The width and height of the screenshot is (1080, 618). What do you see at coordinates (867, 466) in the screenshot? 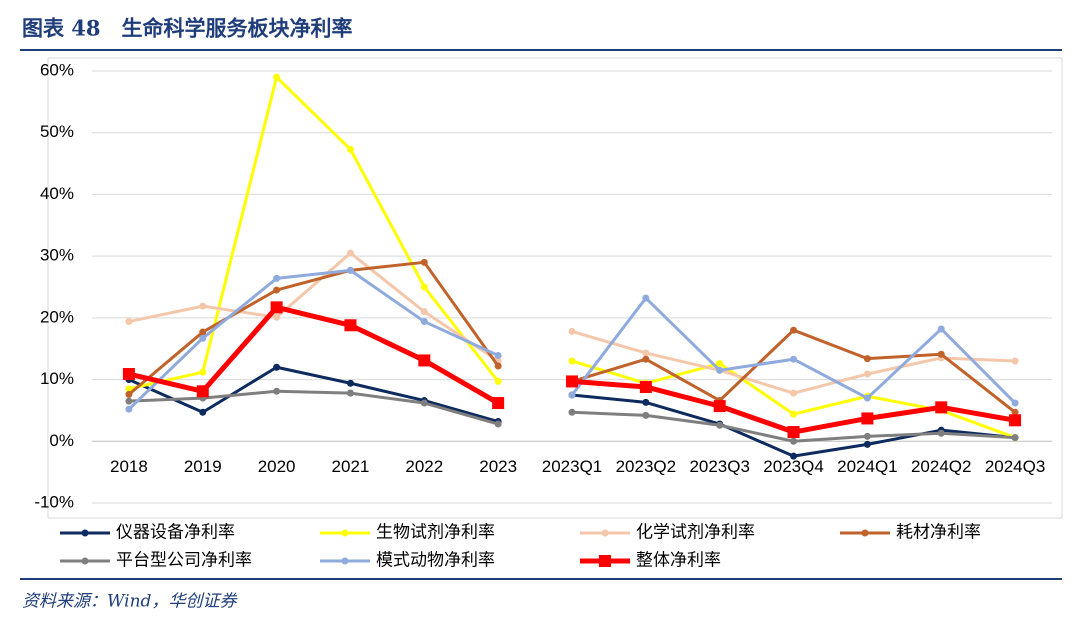
I see `x-tick-label: 2024Q1` at bounding box center [867, 466].